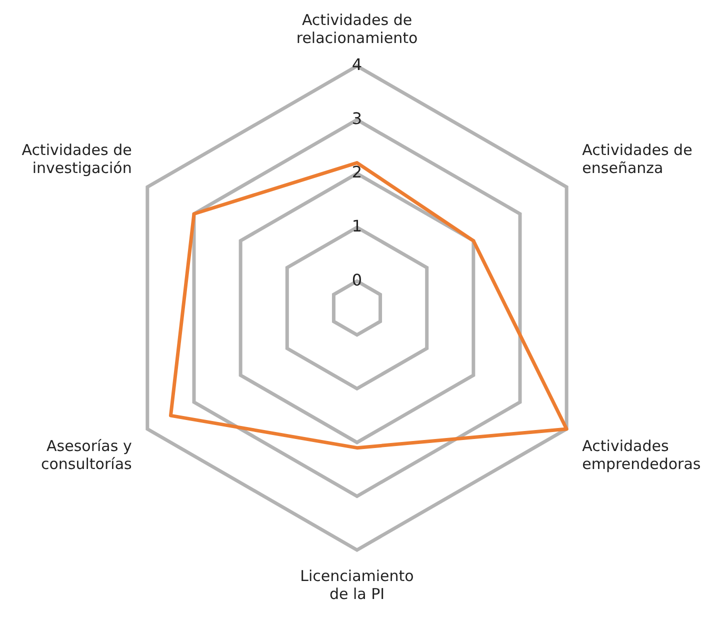  Describe the element at coordinates (641, 454) in the screenshot. I see `spoke-label: Actividades emprendedoras` at that location.